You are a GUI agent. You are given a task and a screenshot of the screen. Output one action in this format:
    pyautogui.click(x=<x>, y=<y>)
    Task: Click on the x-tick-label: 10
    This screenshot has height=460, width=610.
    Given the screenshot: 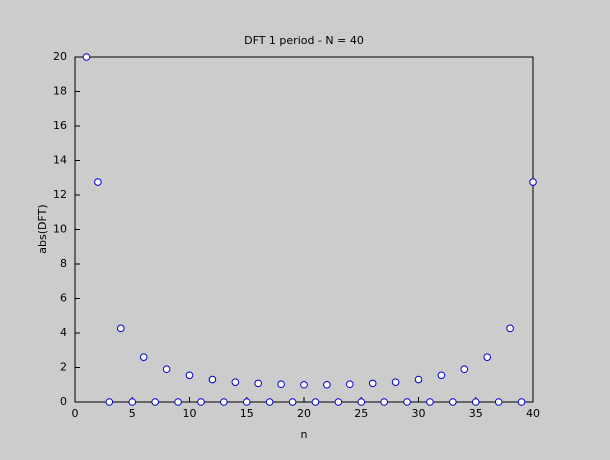 What is the action you would take?
    pyautogui.click(x=190, y=413)
    